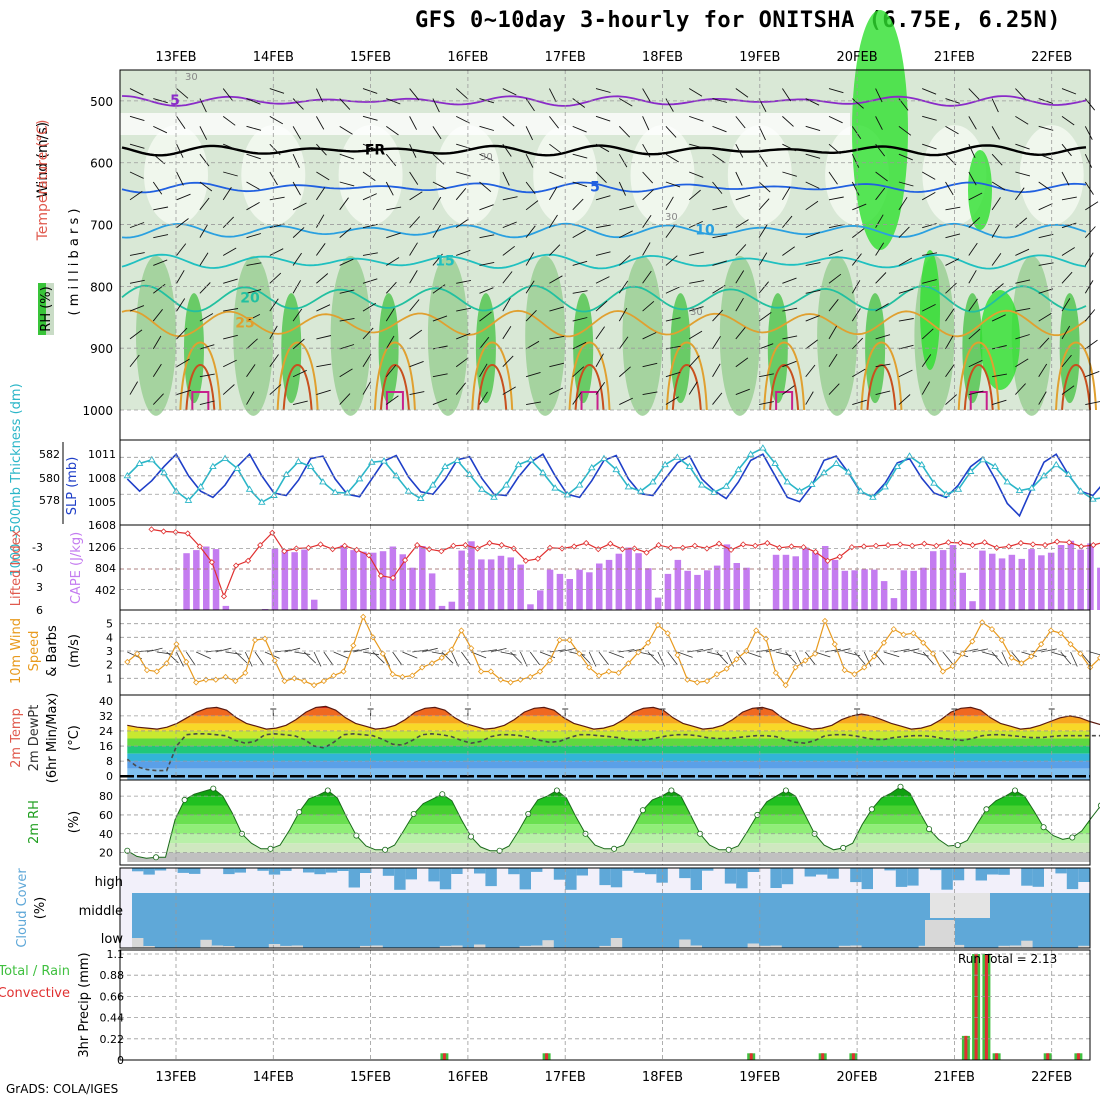 The height and width of the screenshot is (1100, 1100). I want to click on pressure-tick-label: 1000, so click(97, 411).